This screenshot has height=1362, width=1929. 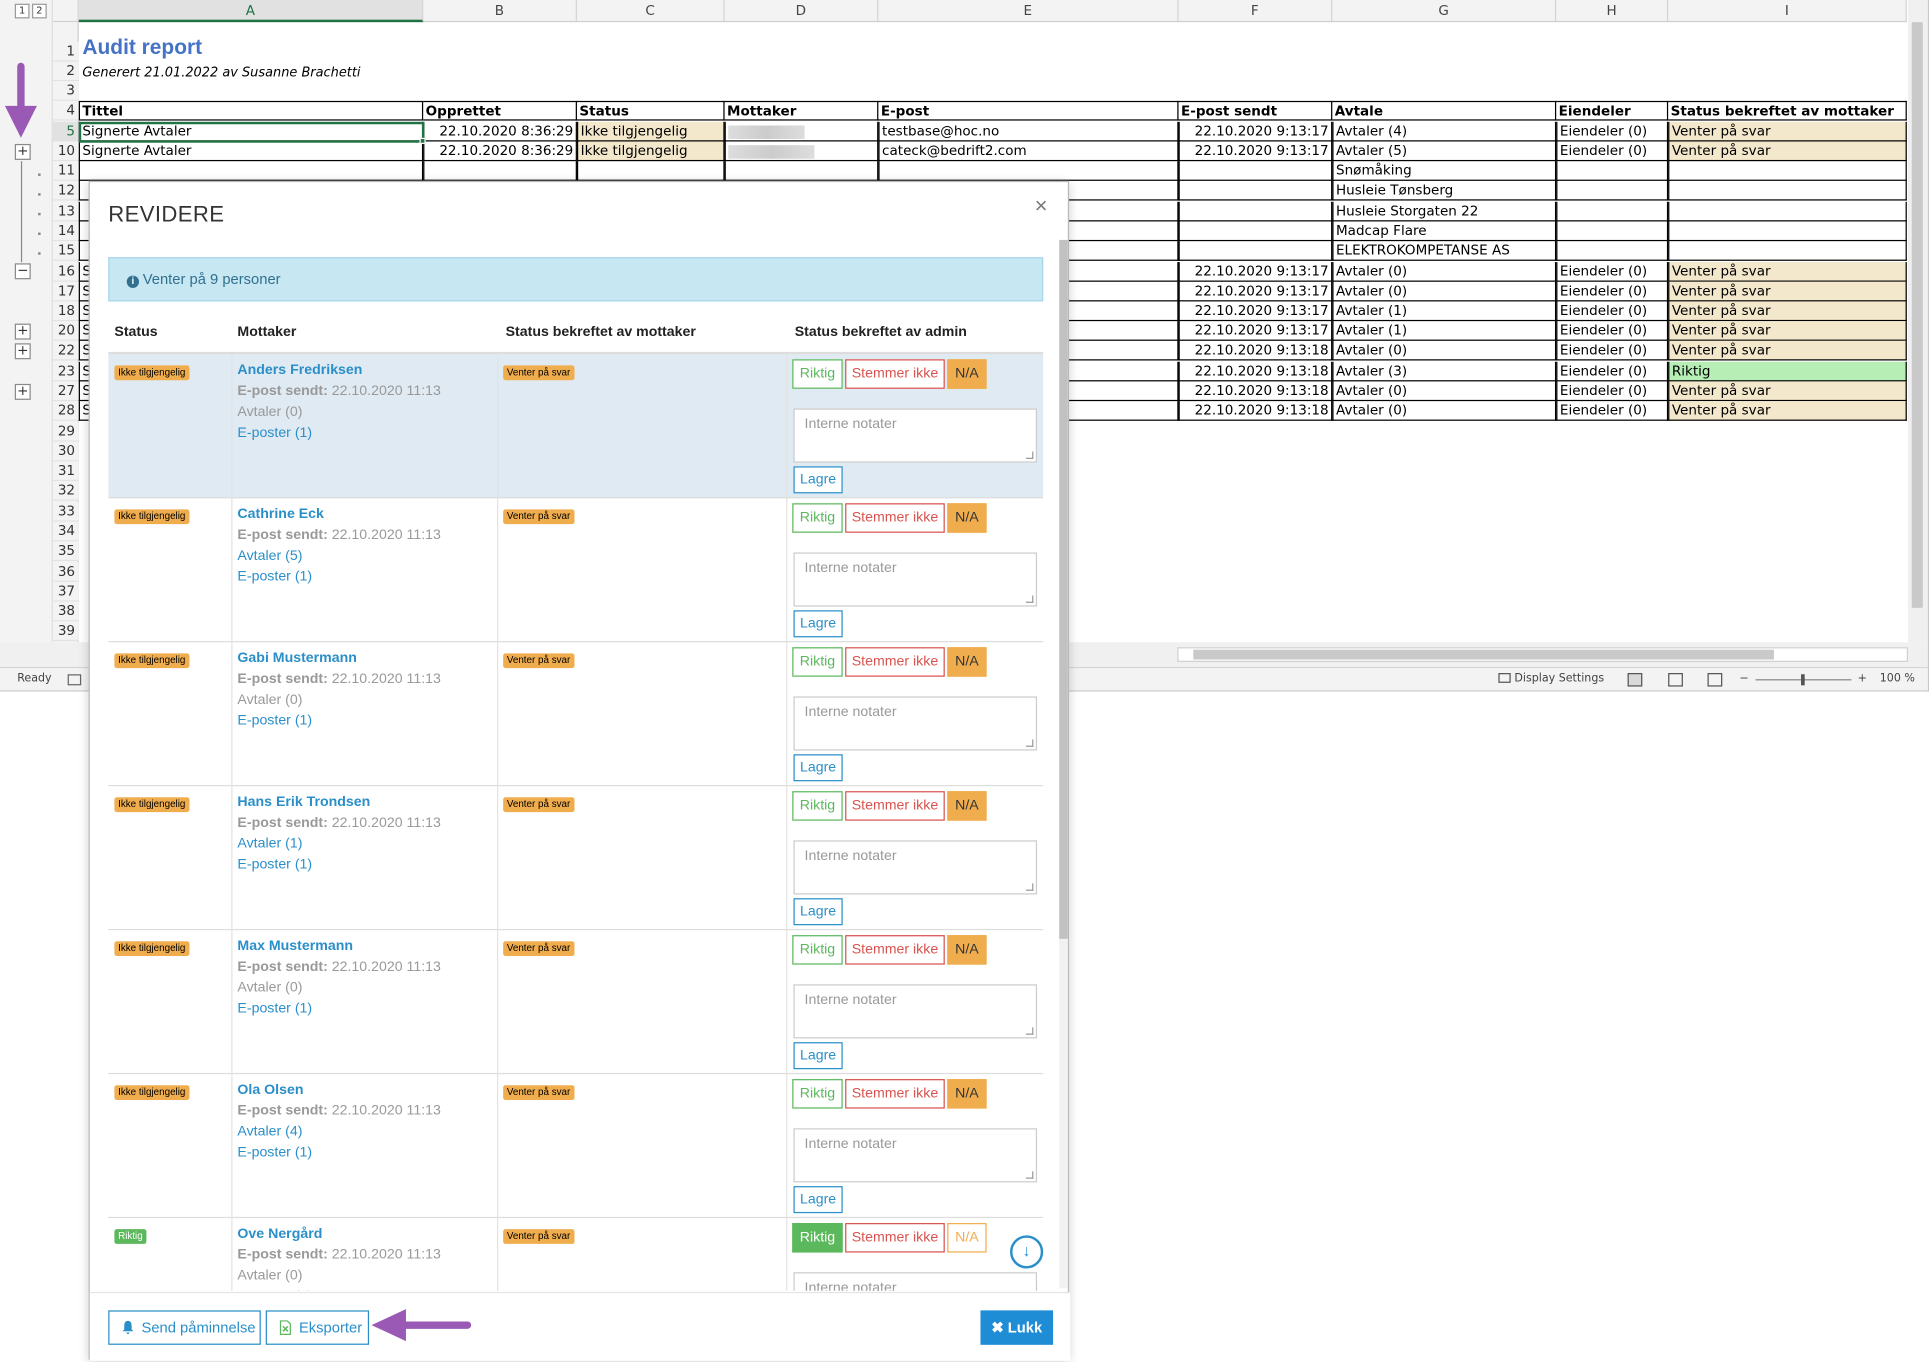 I want to click on dialog-scrollbar, so click(x=1063, y=764).